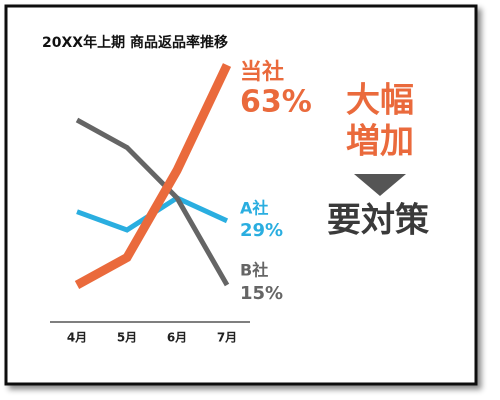  Describe the element at coordinates (378, 221) in the screenshot. I see `annotation: 要対策` at that location.